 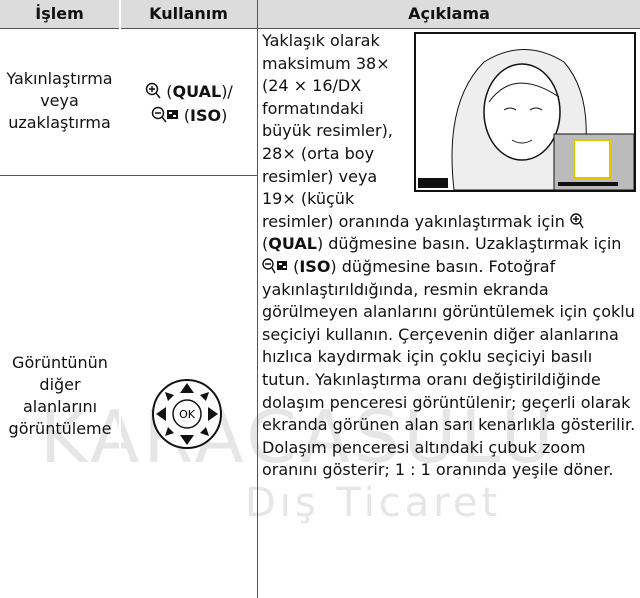 What do you see at coordinates (60, 395) in the screenshot?
I see `action: Görüntünün diğer alanlarını görüntüleme` at bounding box center [60, 395].